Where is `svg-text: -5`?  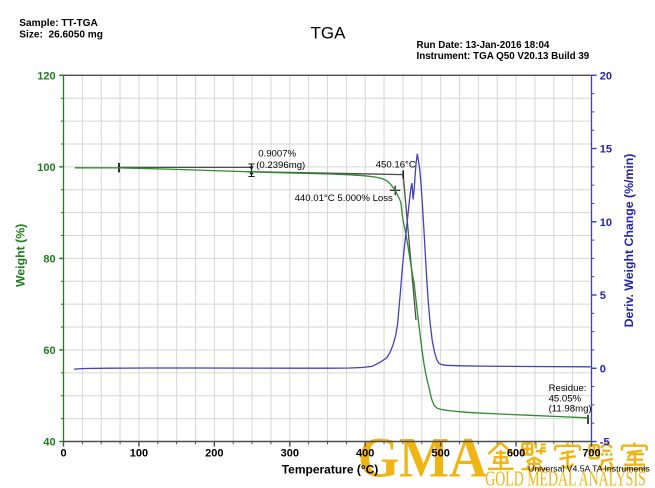
svg-text: -5 is located at coordinates (605, 443).